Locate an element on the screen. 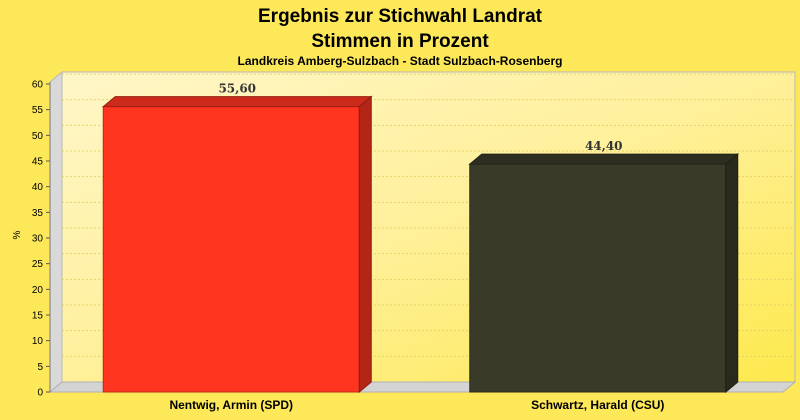  y-axis-label: % is located at coordinates (17, 234).